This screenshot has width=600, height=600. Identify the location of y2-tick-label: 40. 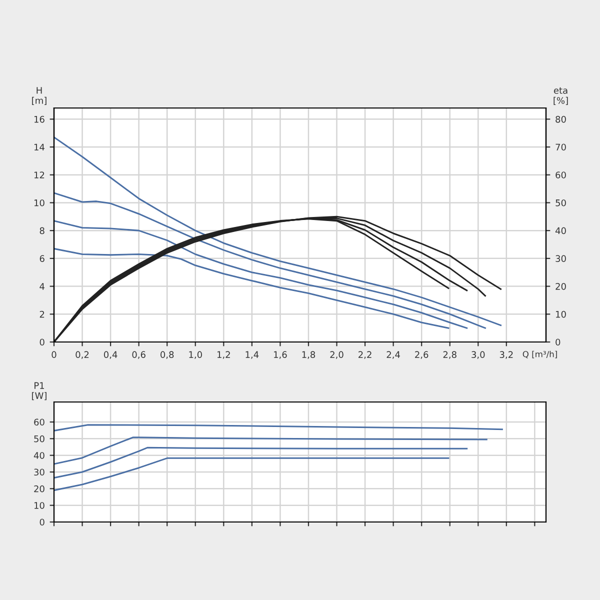
(560, 230).